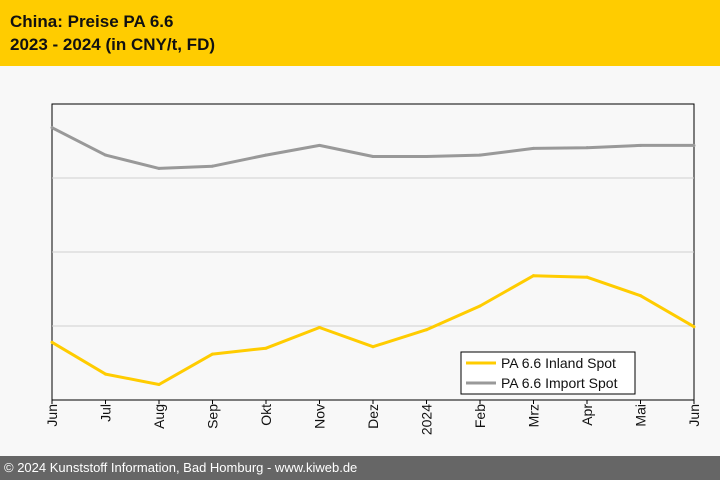  What do you see at coordinates (427, 419) in the screenshot?
I see `x-tick-label: 2024` at bounding box center [427, 419].